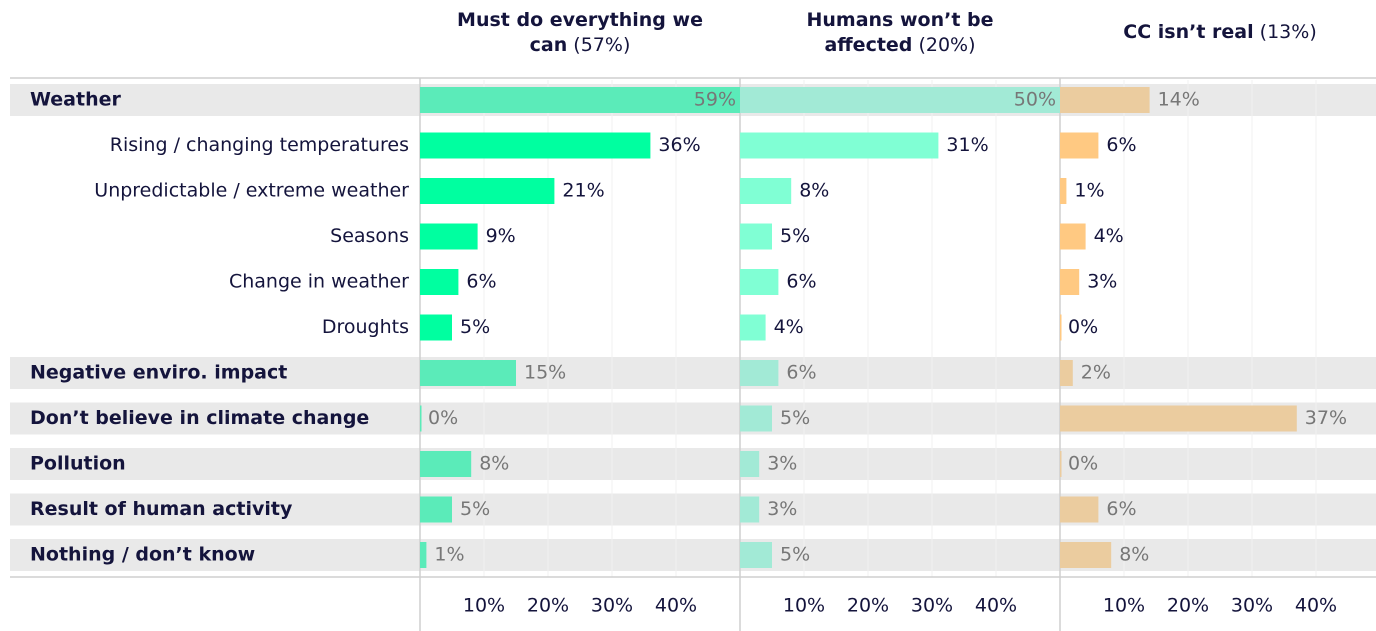  I want to click on value-label: 59%, so click(715, 100).